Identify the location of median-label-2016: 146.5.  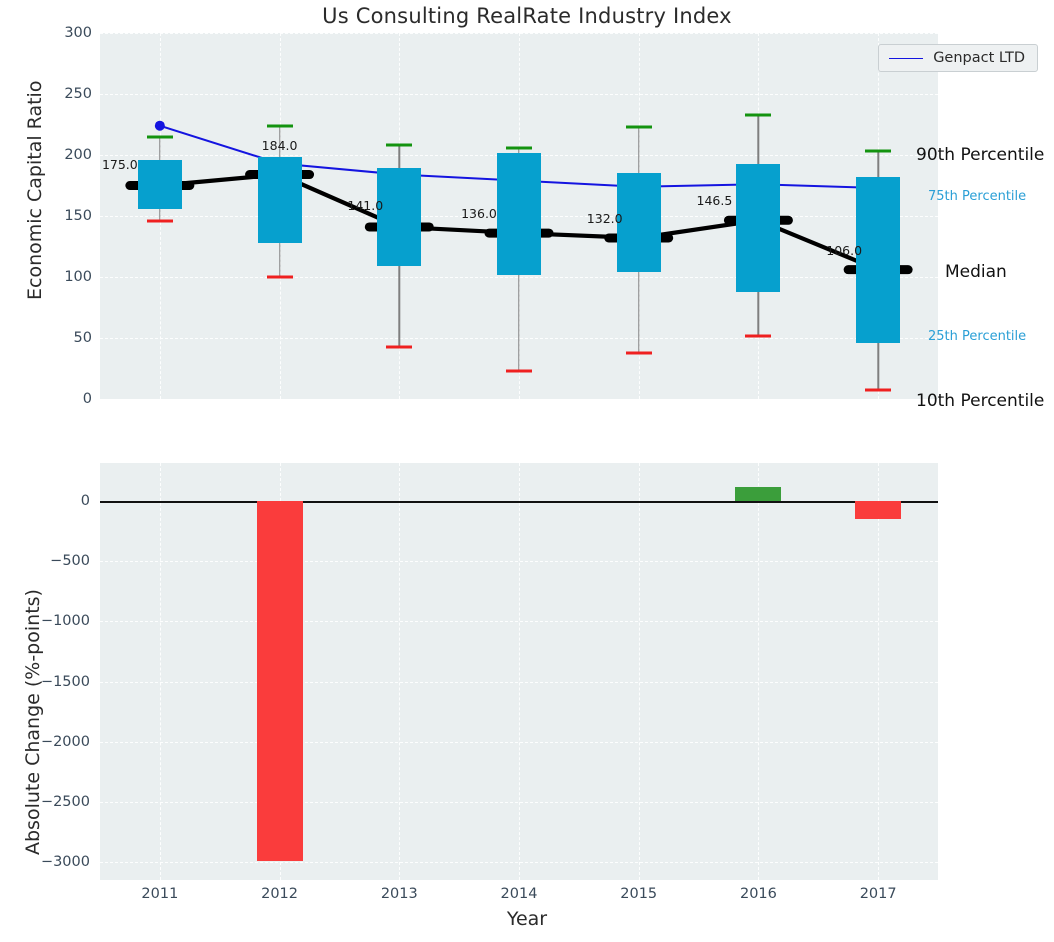
(714, 201).